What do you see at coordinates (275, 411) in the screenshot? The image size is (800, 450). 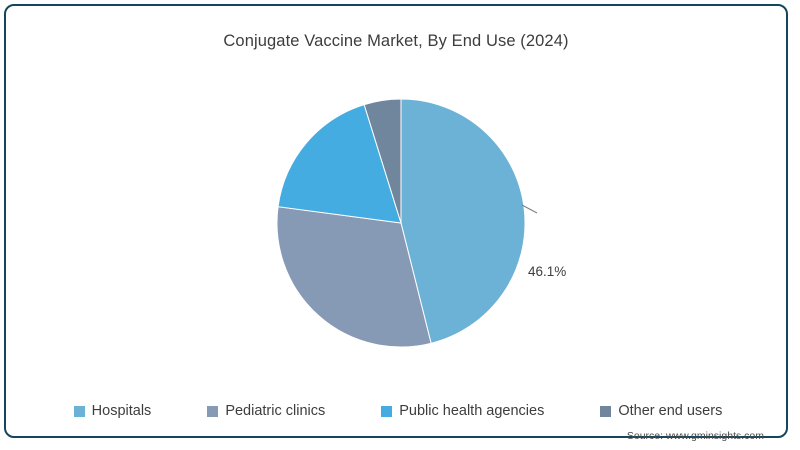 I see `legend-item-label: Pediatric clinics` at bounding box center [275, 411].